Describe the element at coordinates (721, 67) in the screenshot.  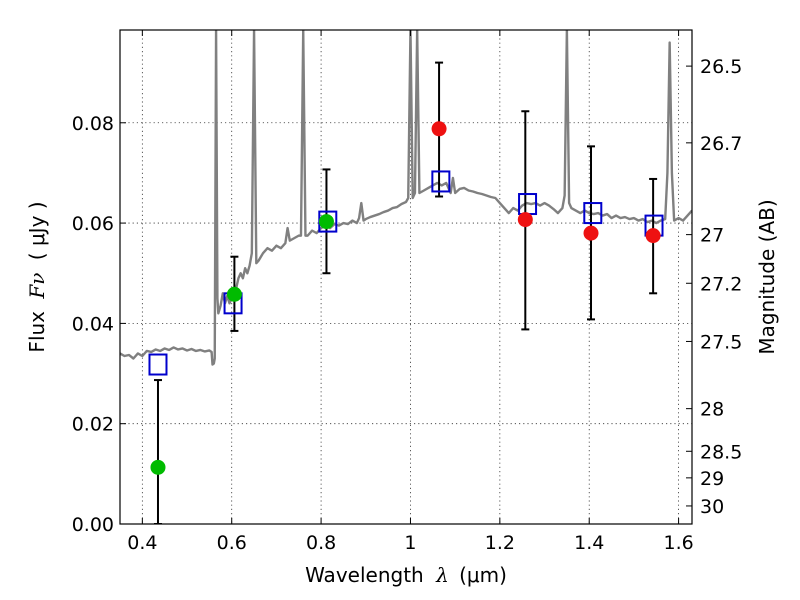
I see `y2-tick-label: 26.5` at that location.